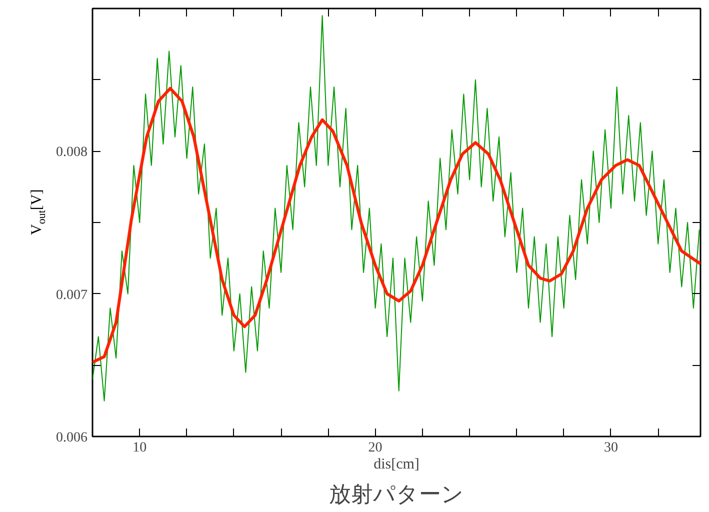  I want to click on x-tick-label: 20, so click(375, 448).